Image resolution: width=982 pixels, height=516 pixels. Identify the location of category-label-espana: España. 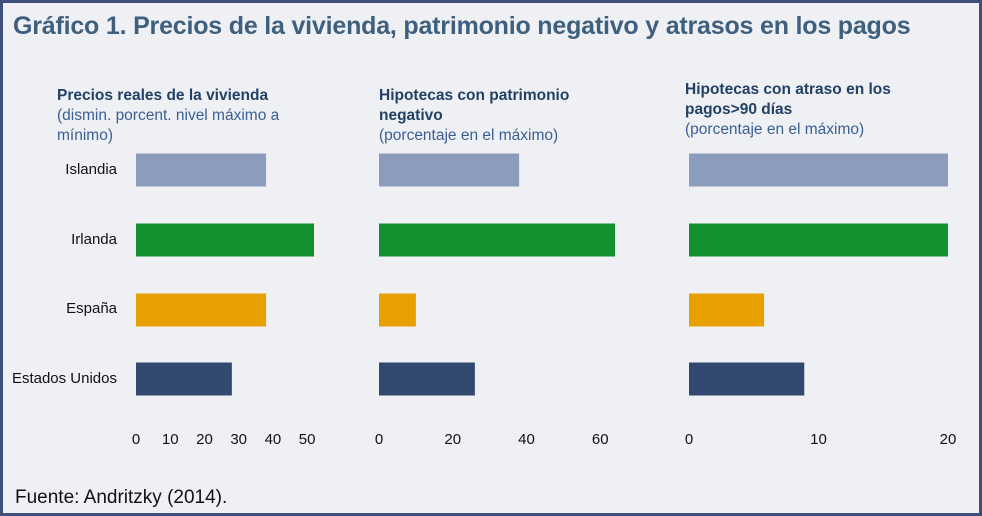
(91, 308).